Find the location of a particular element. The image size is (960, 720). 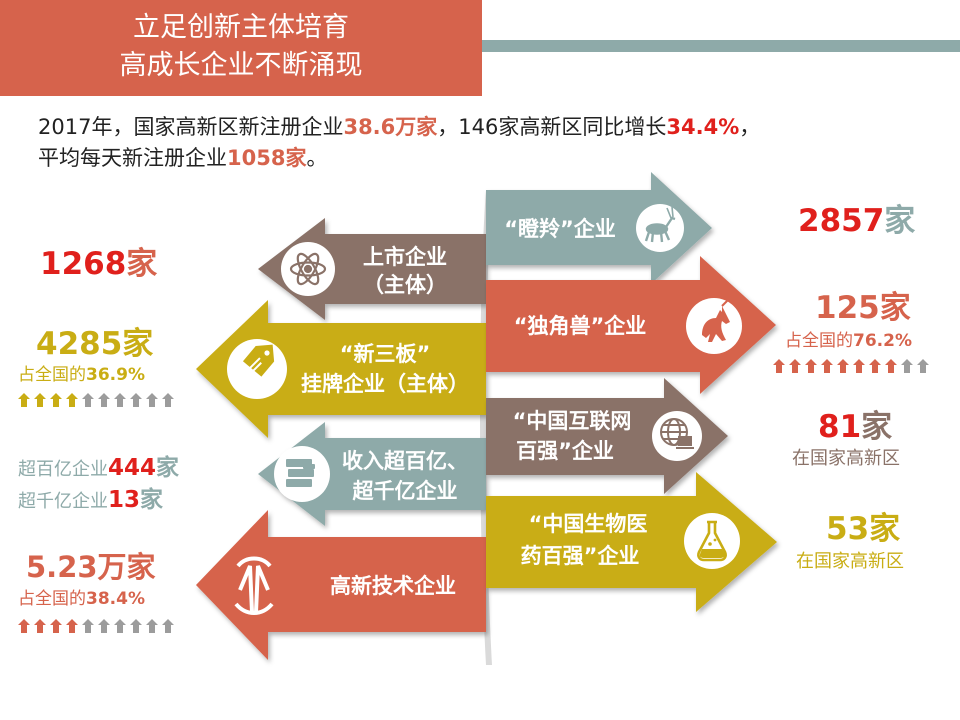

stat-unicorn-share: 占全国的76.2% is located at coordinates (848, 341).